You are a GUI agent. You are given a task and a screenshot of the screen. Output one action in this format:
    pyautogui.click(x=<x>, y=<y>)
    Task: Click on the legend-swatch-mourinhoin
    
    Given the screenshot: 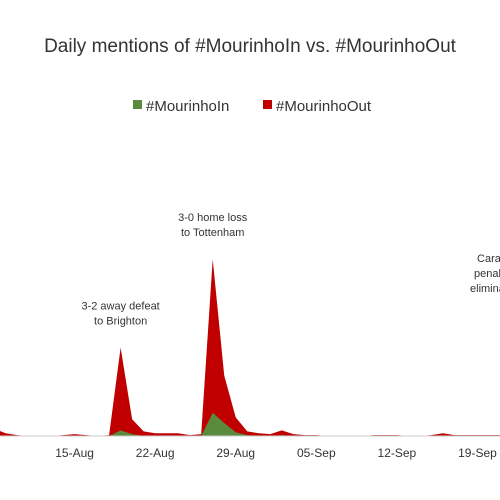 What is the action you would take?
    pyautogui.click(x=137, y=104)
    